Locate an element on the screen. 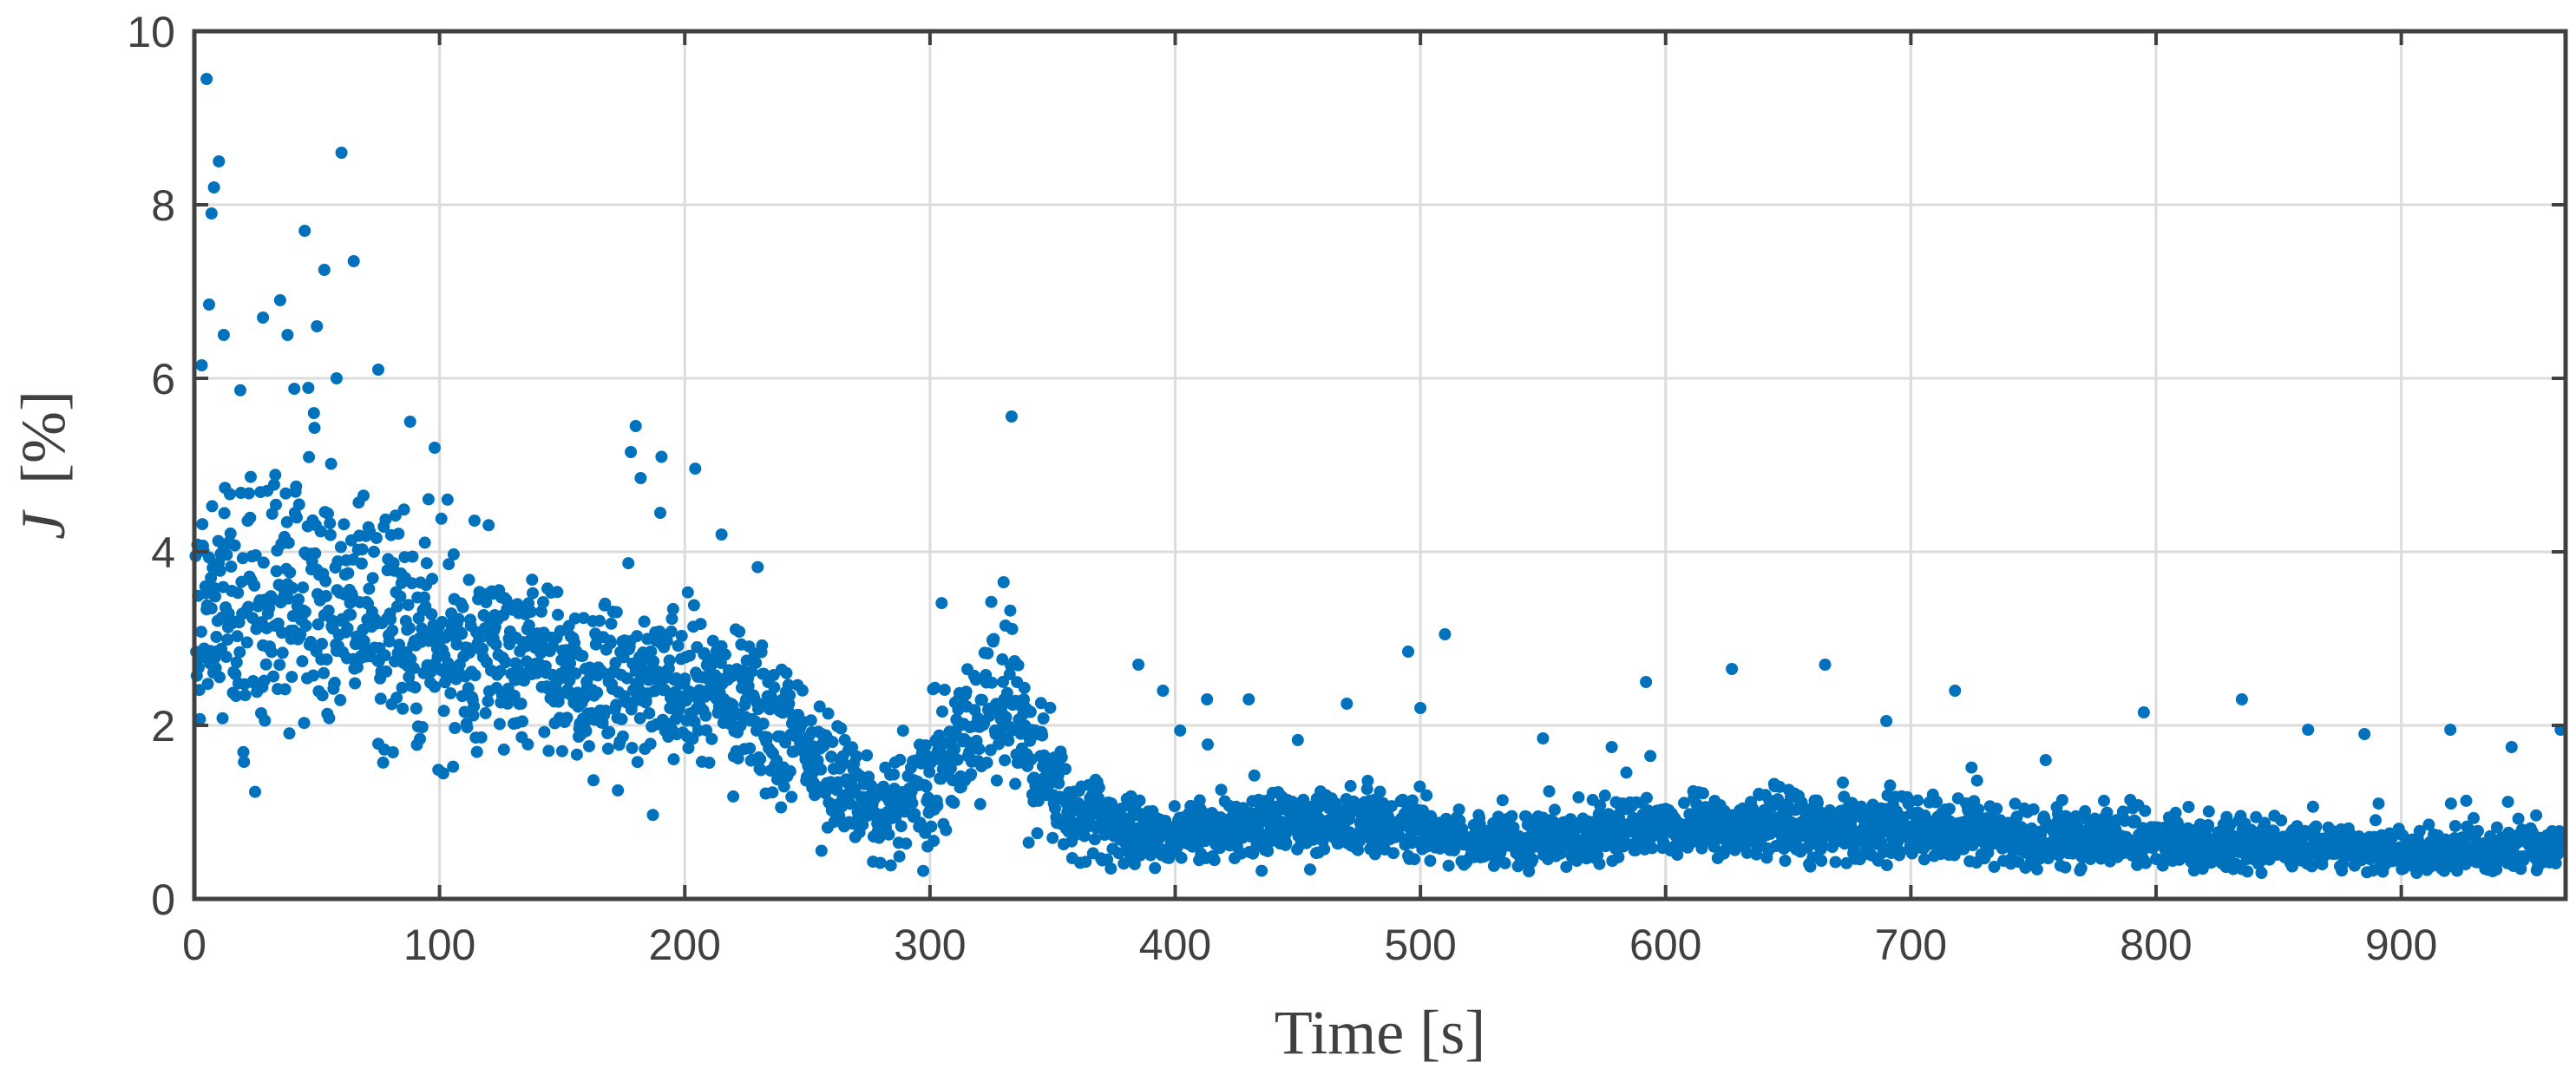 The width and height of the screenshot is (2576, 1082). y-axis-title: J [%] is located at coordinates (43, 465).